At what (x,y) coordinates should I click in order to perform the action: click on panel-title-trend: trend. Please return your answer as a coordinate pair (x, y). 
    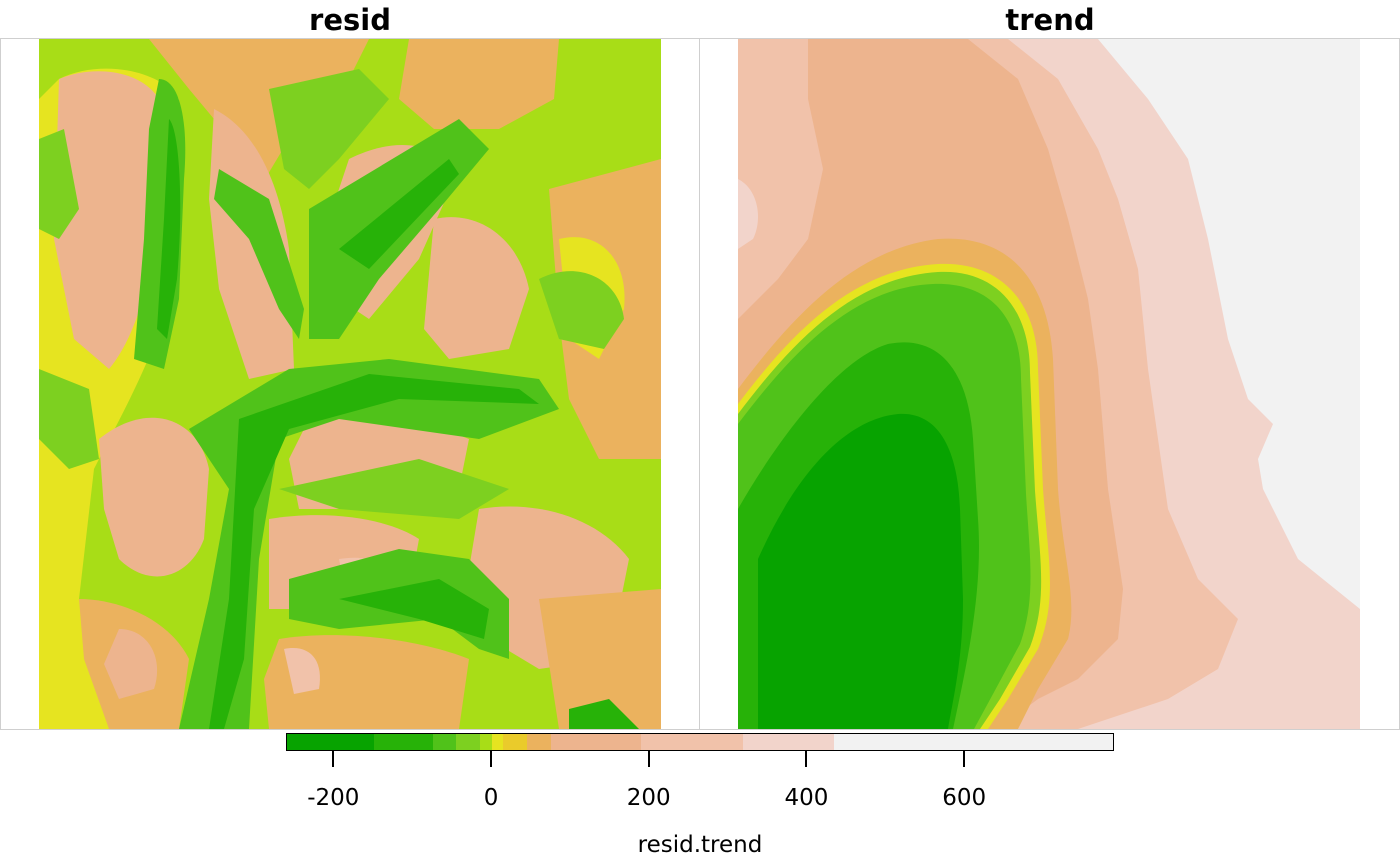
    Looking at the image, I should click on (1050, 20).